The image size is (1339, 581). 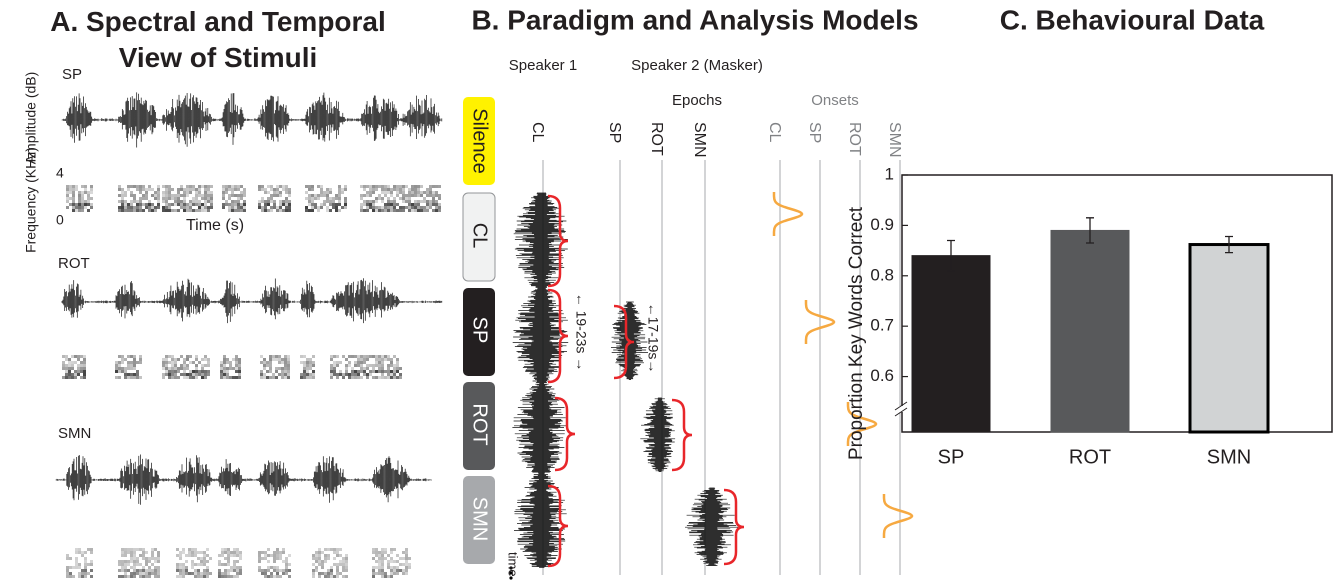 I want to click on panel-c-title: C. Behavioural Data, so click(x=1132, y=19).